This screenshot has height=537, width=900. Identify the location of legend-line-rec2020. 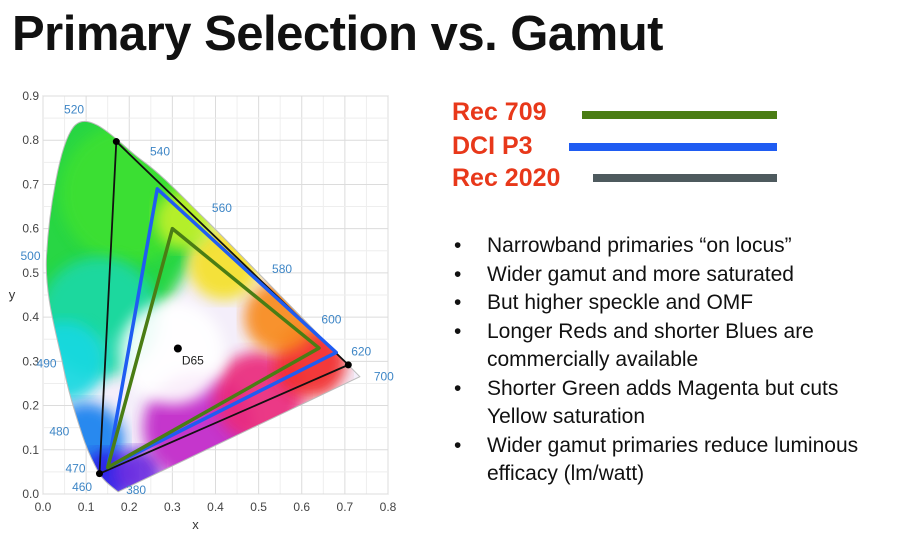
(685, 178).